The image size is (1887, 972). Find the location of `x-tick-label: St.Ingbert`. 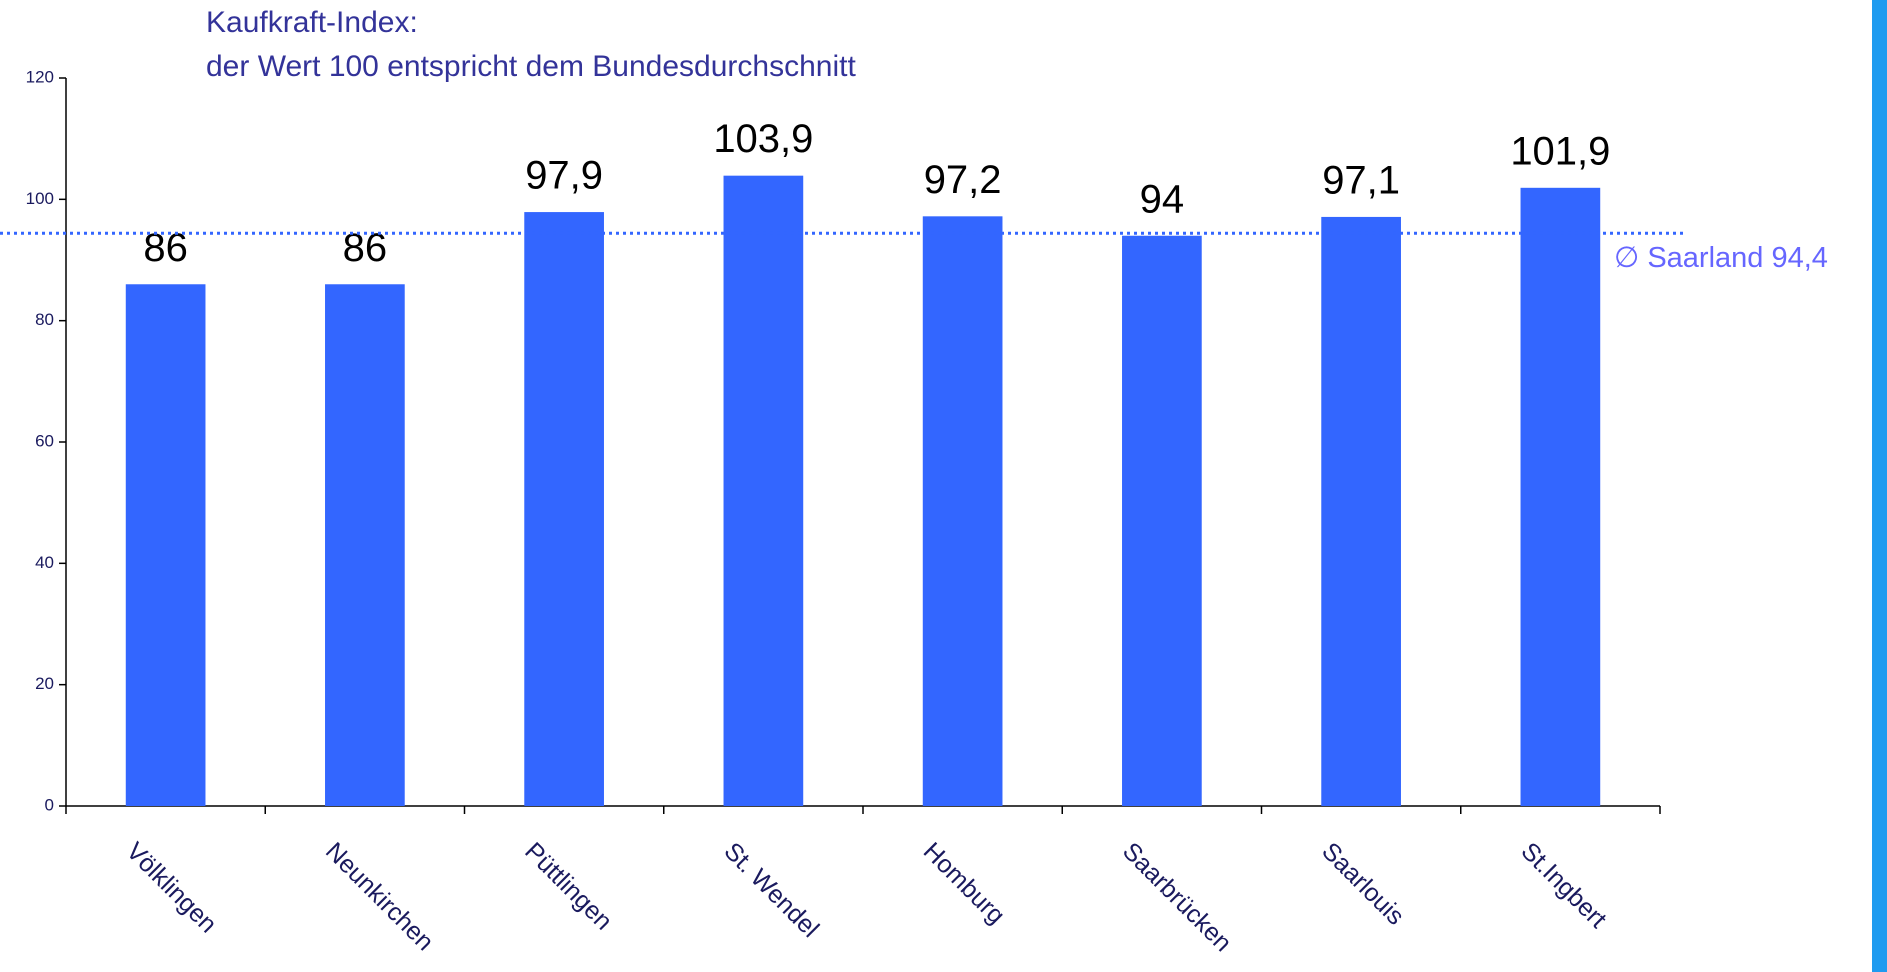

x-tick-label: St.Ingbert is located at coordinates (1563, 885).